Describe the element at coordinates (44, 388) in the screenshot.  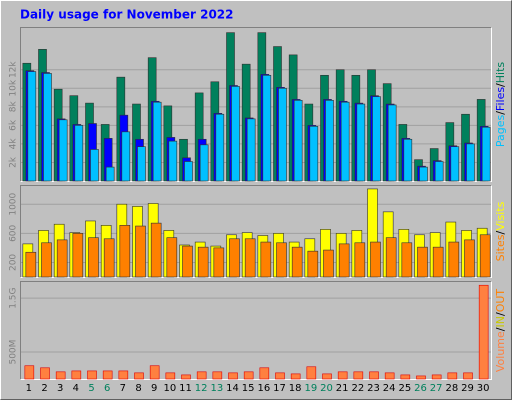
I see `x-tick-label: 2` at that location.